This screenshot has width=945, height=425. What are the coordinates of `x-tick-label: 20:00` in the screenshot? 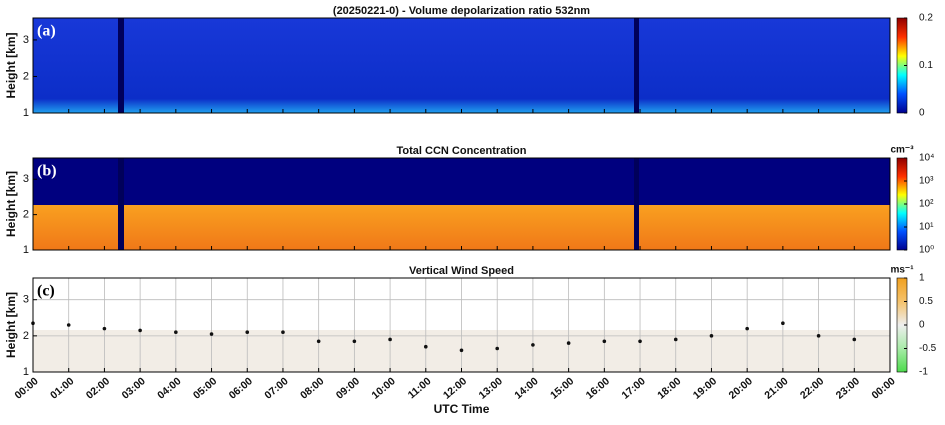 It's located at (741, 388).